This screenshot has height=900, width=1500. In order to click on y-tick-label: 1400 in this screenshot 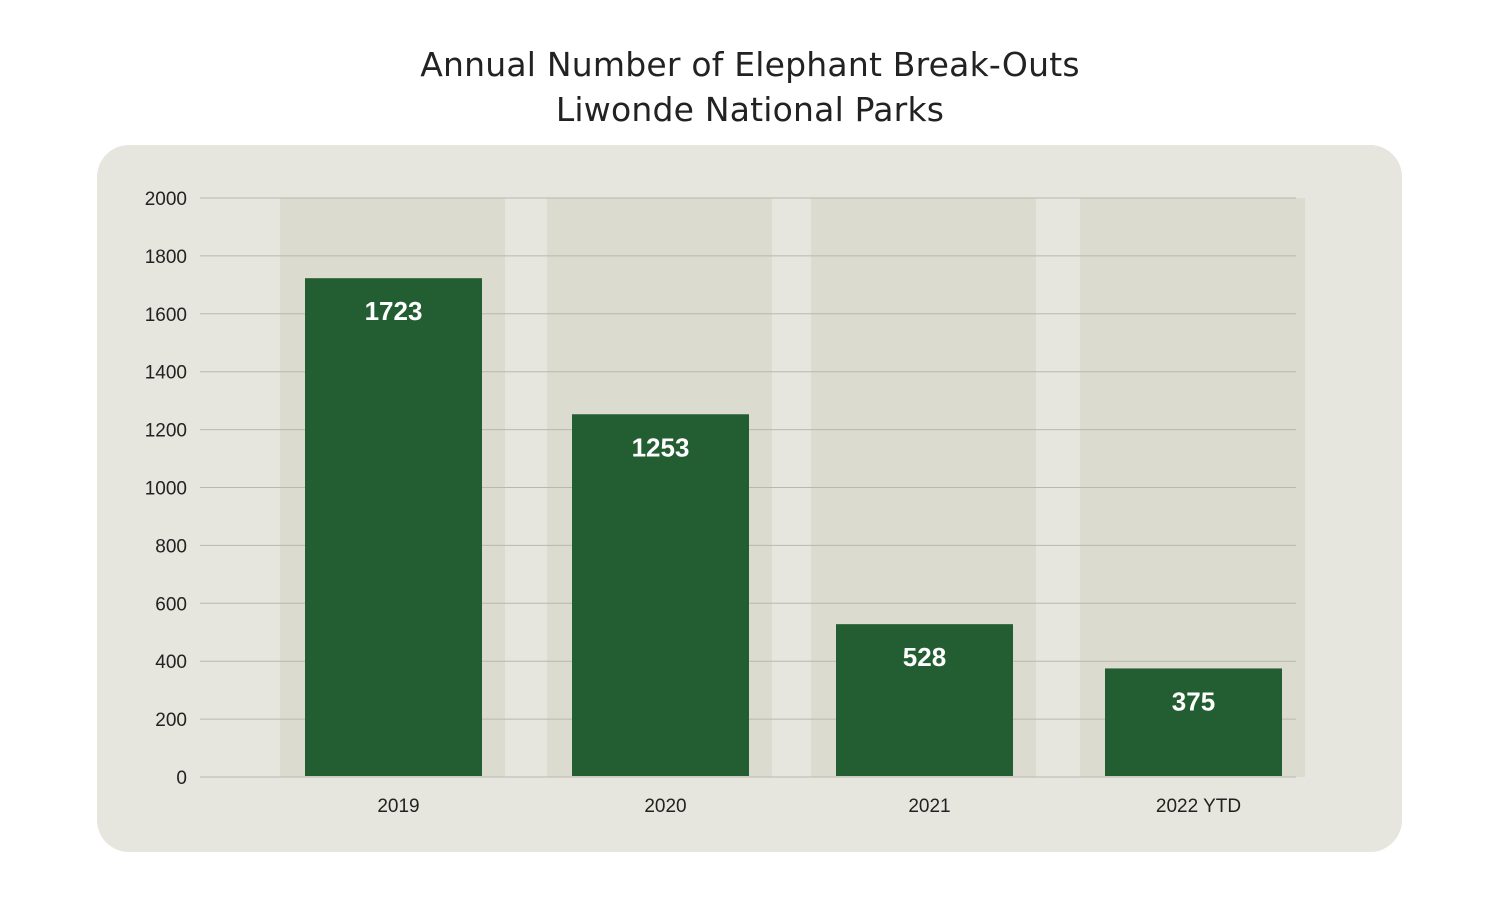, I will do `click(166, 373)`.